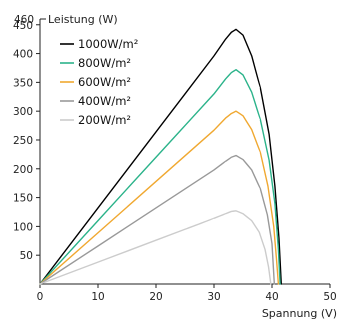 The height and width of the screenshot is (320, 338). What do you see at coordinates (40, 297) in the screenshot?
I see `x-tick-label: 0` at bounding box center [40, 297].